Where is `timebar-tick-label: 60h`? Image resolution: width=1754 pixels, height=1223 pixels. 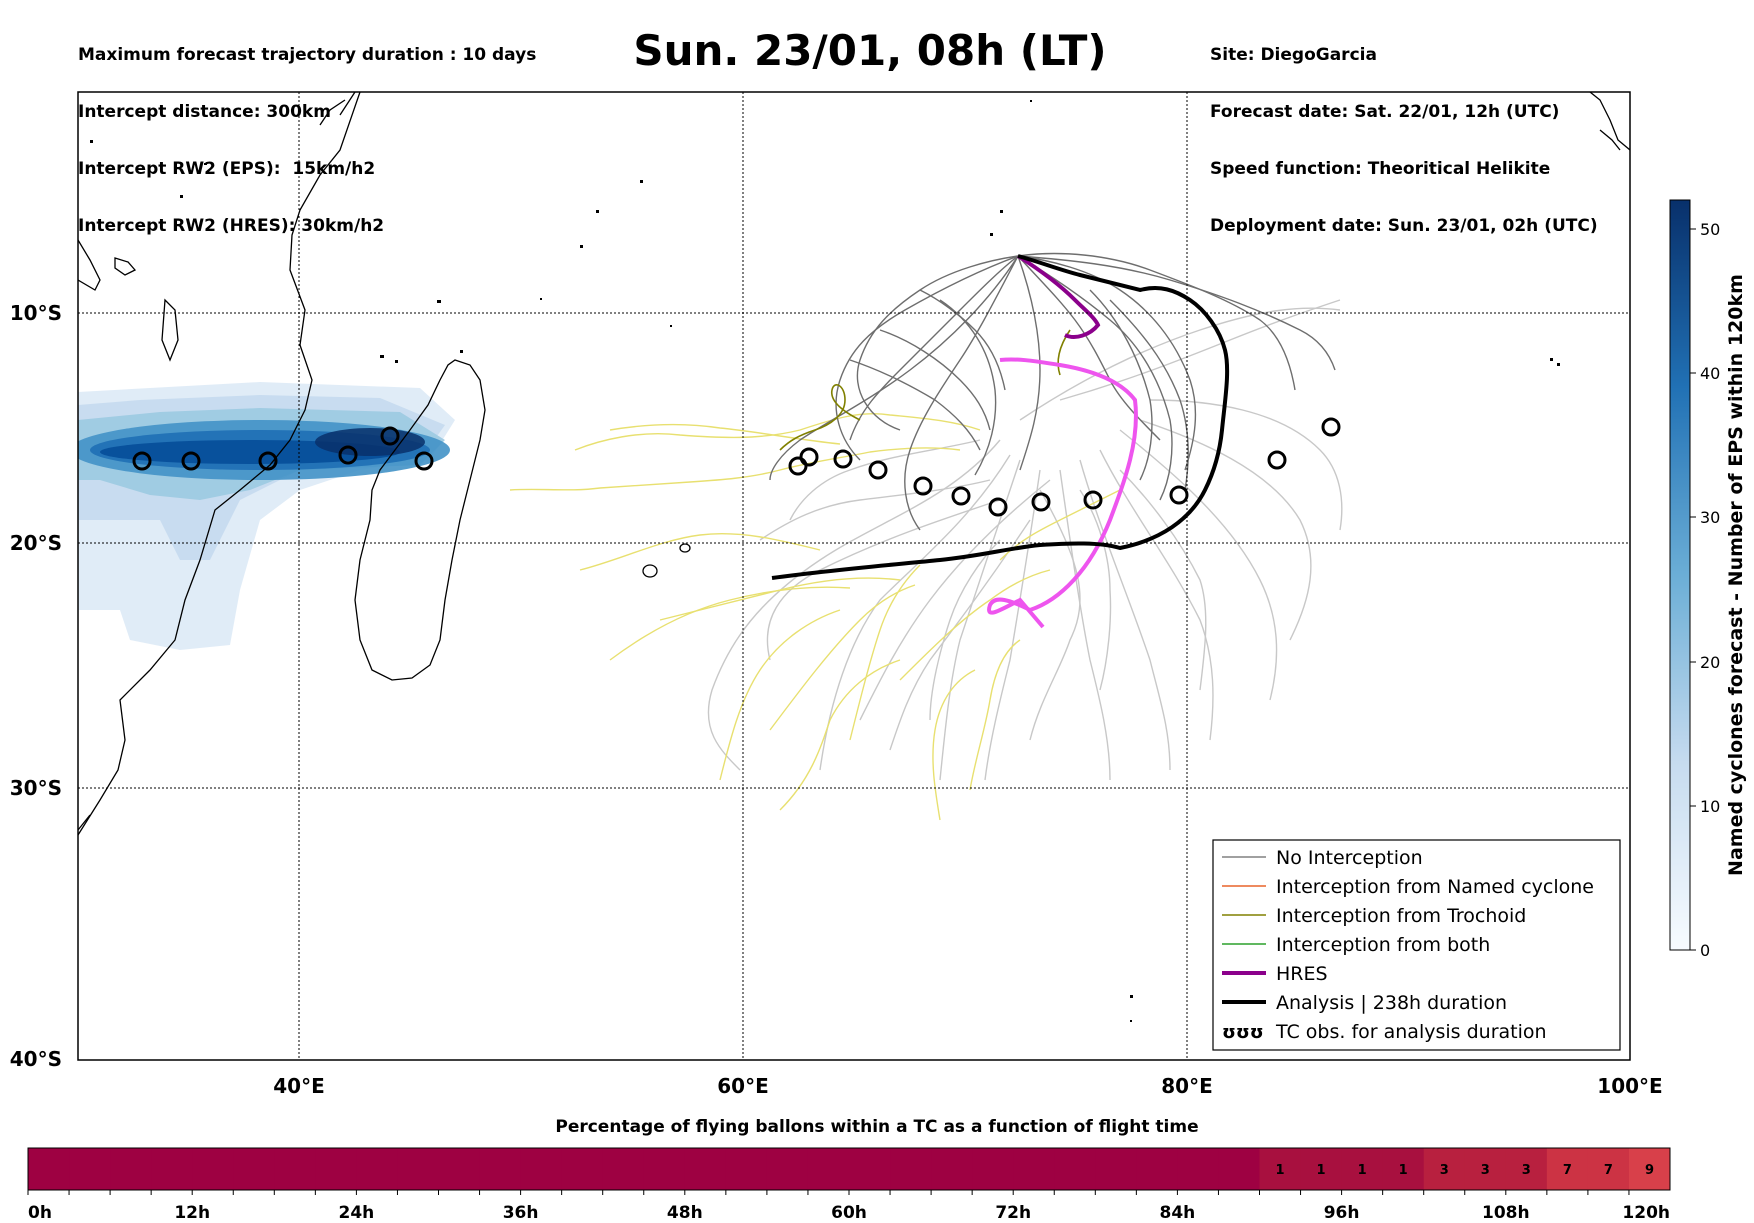 timebar-tick-label: 60h is located at coordinates (849, 1213).